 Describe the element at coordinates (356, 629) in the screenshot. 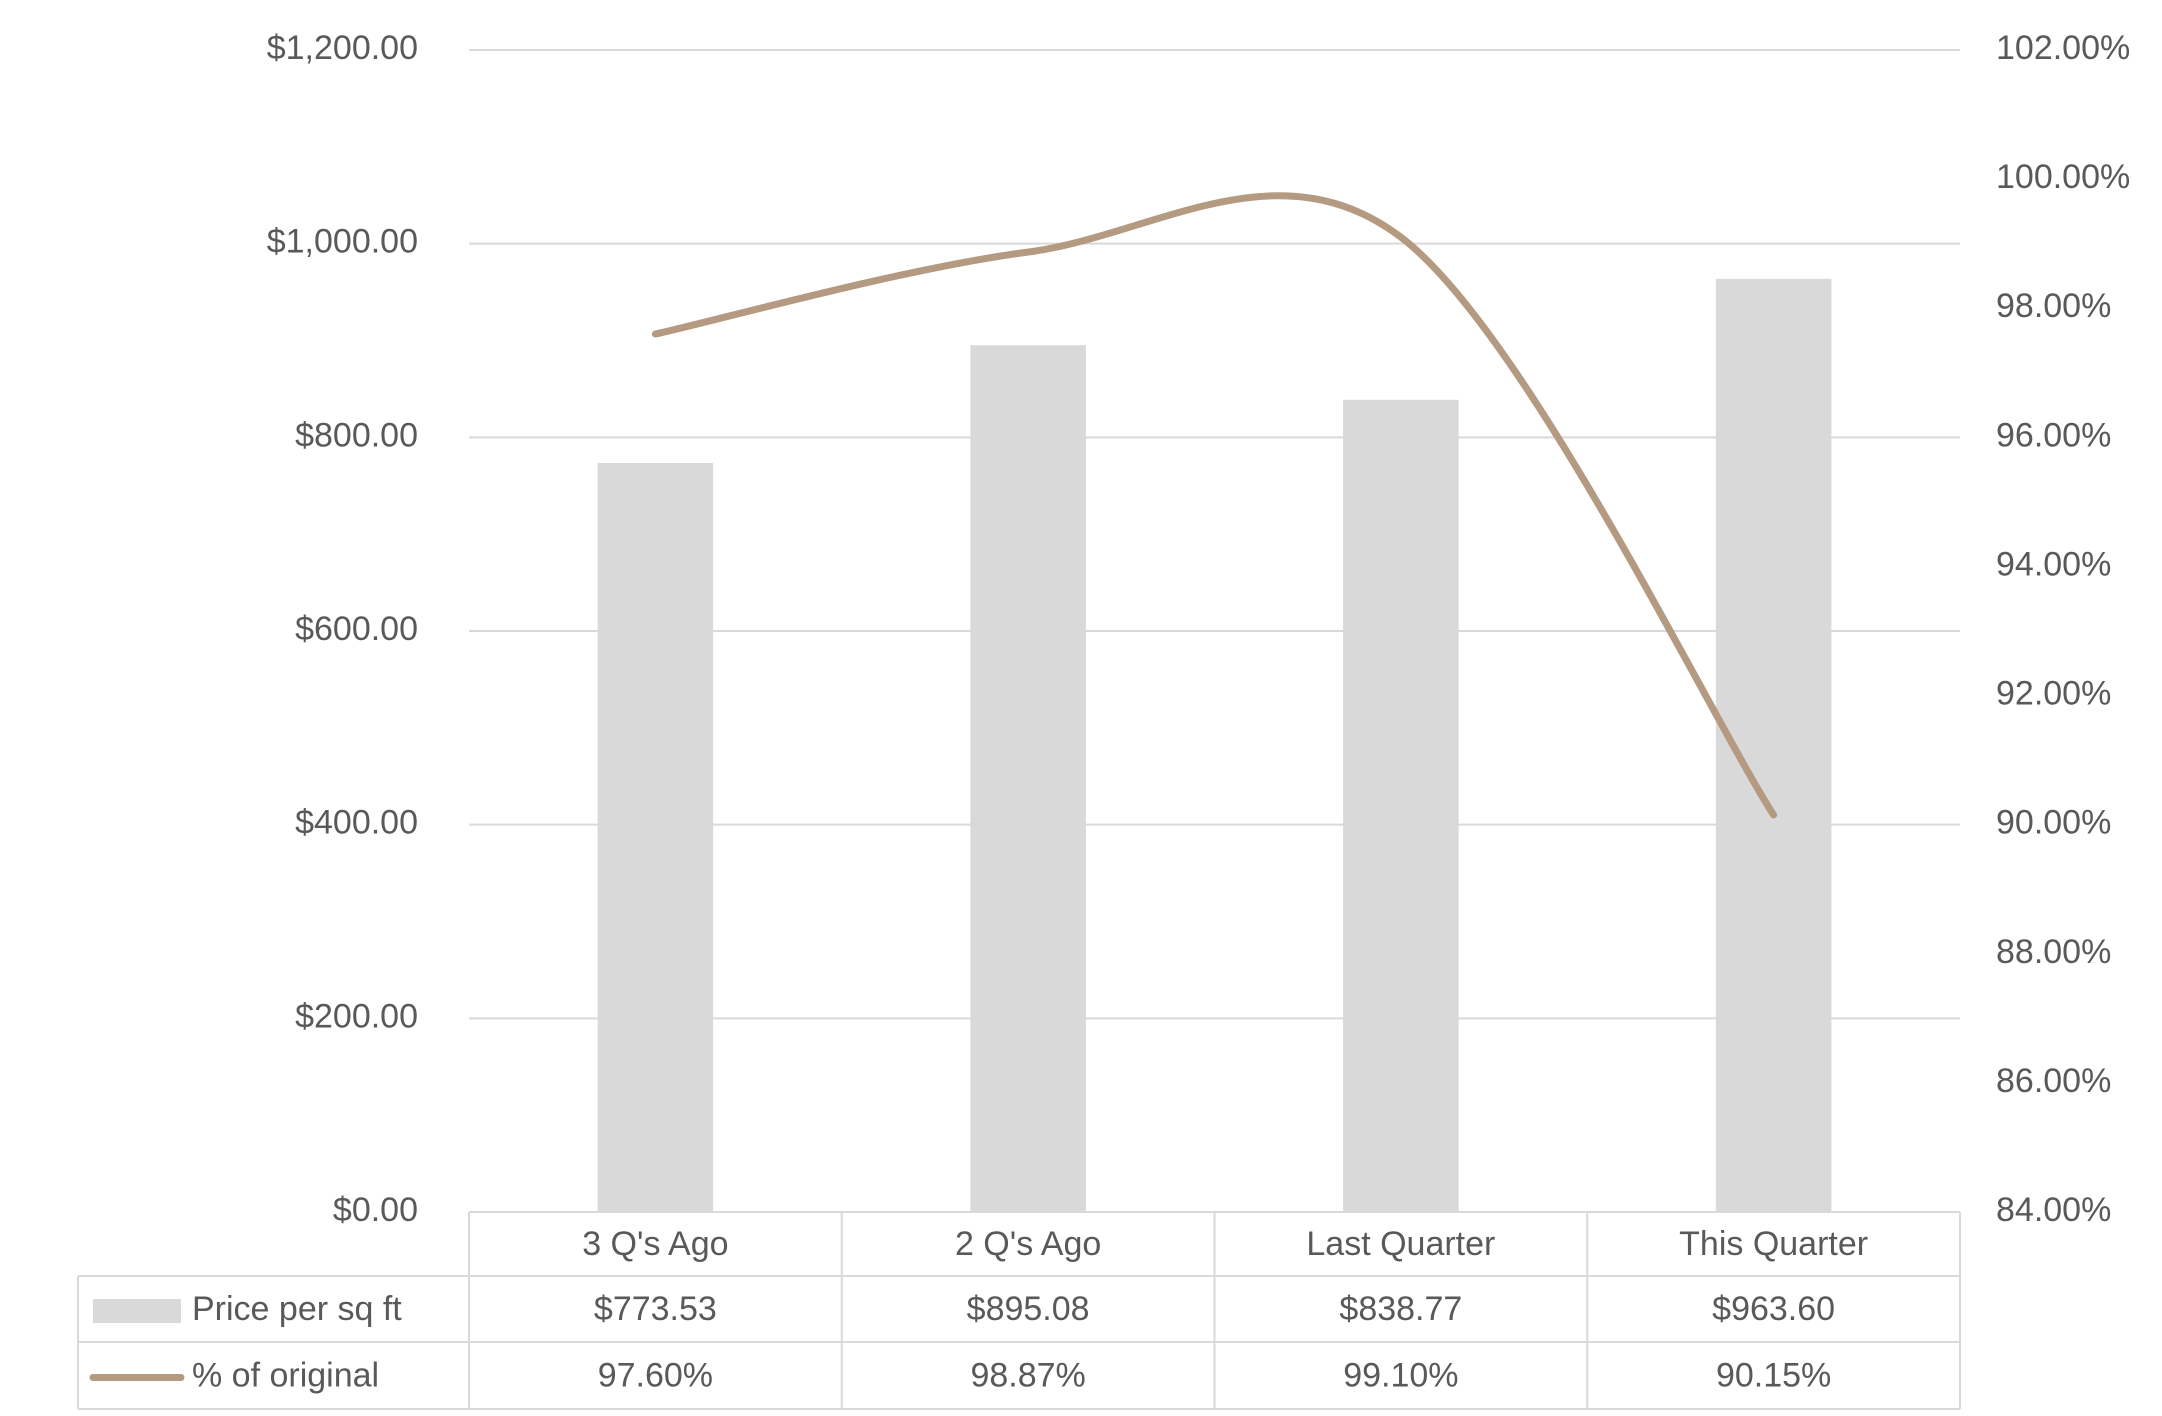

I see `y-tick-label: $600.00` at that location.